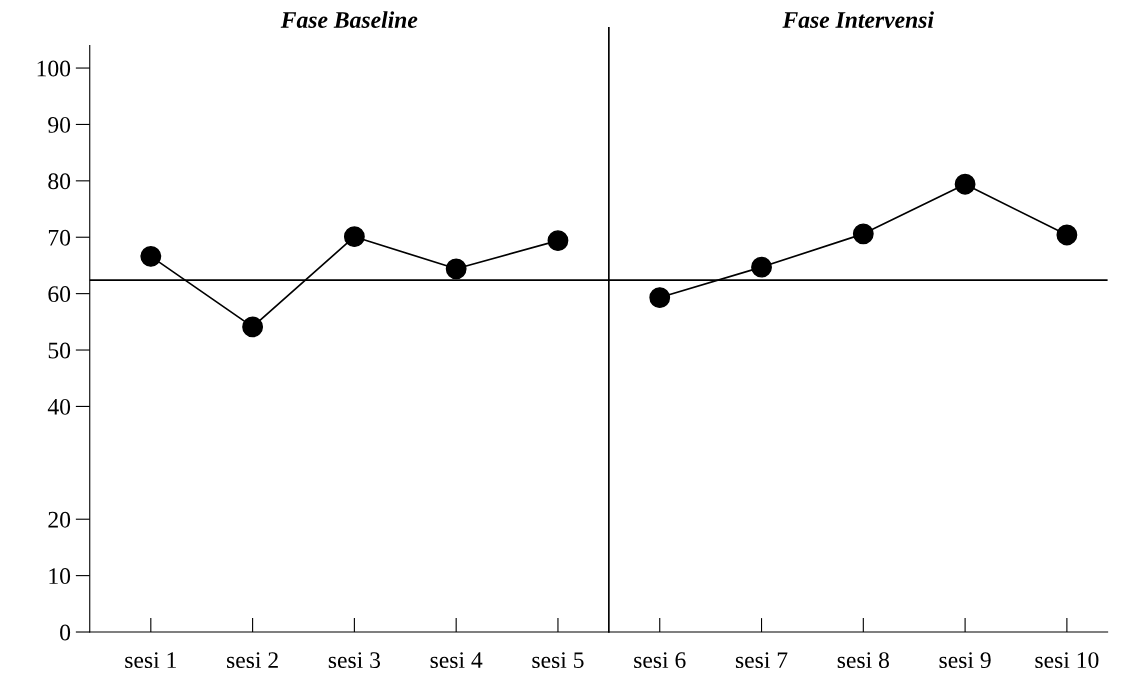 Image resolution: width=1136 pixels, height=682 pixels. Describe the element at coordinates (59, 350) in the screenshot. I see `y-tick-label: 50` at that location.